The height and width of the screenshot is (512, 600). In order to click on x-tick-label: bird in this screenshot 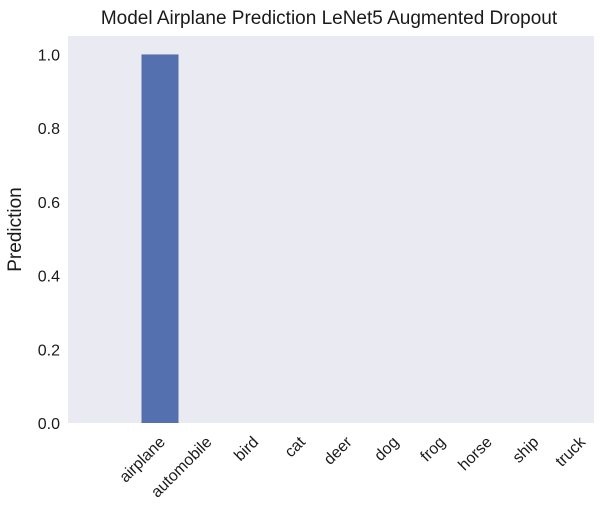, I will do `click(246, 449)`.